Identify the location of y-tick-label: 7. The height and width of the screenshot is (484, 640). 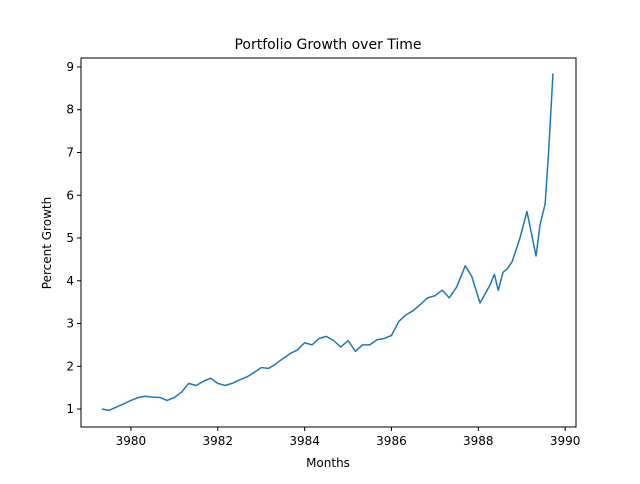
(70, 152).